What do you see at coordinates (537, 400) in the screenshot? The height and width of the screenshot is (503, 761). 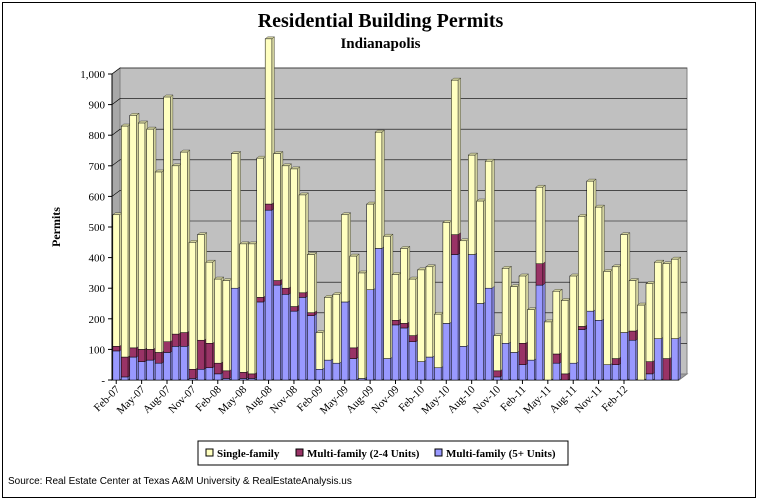 I see `x-tick-label: May-11` at bounding box center [537, 400].